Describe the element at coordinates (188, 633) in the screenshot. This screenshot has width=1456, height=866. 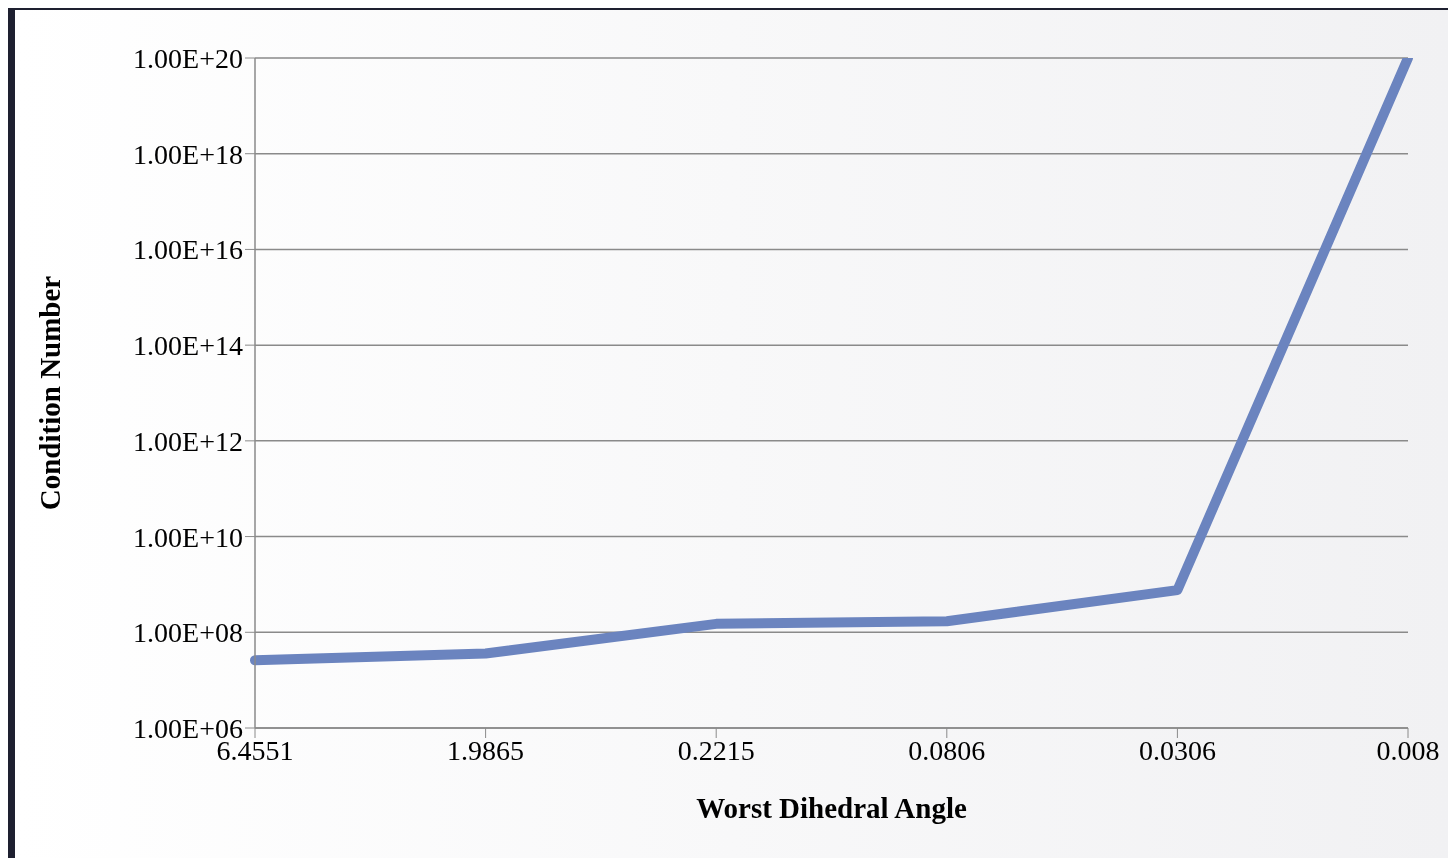
I see `y-tick-label: 1.00E+08` at that location.